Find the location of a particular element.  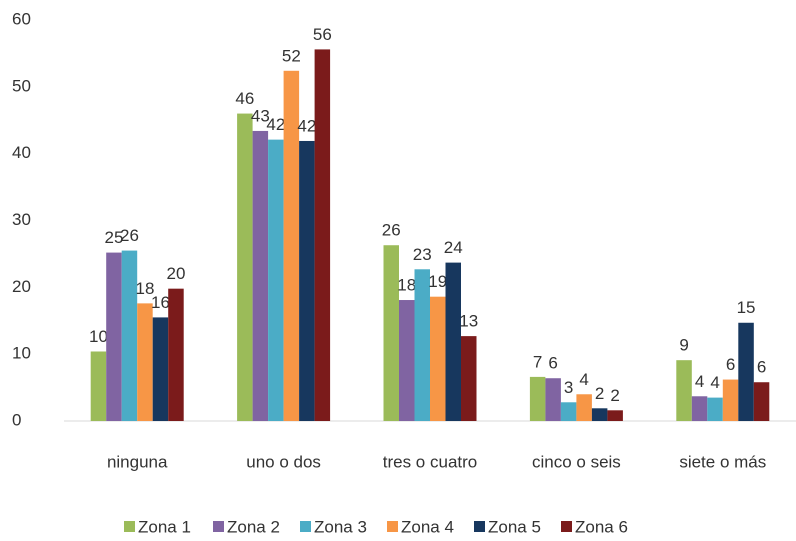

data-label: 52 is located at coordinates (291, 55).